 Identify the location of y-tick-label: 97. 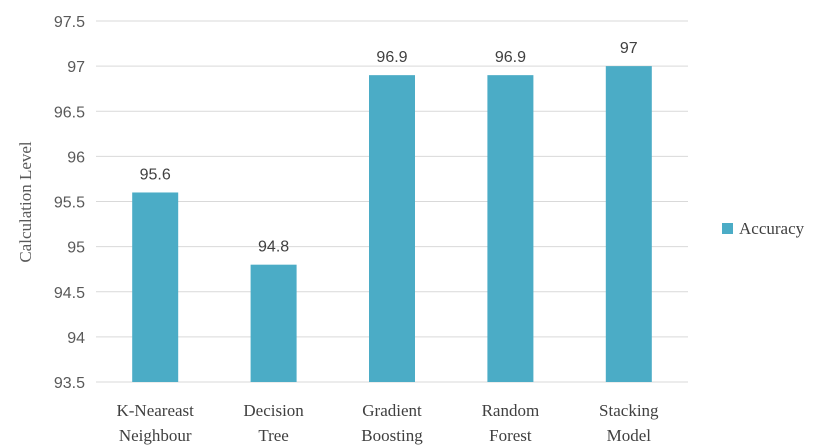
(76, 67).